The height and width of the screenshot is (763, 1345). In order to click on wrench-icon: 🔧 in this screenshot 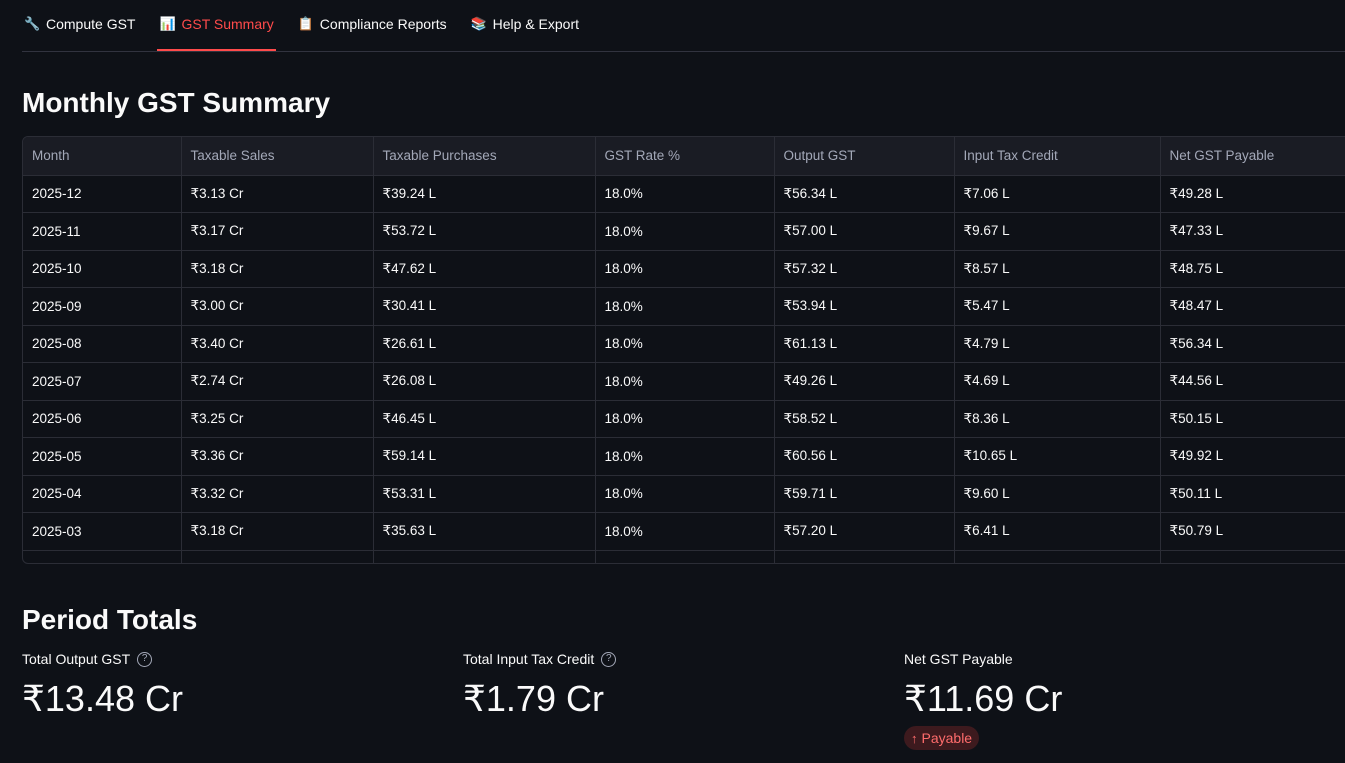, I will do `click(32, 23)`.